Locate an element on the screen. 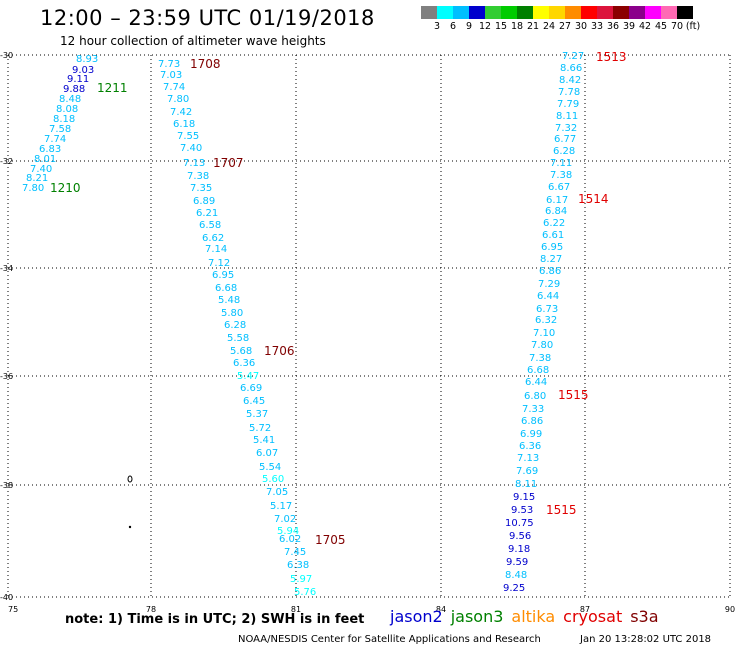 This screenshot has width=740, height=650. wave-height-value: 9.11 is located at coordinates (78, 79).